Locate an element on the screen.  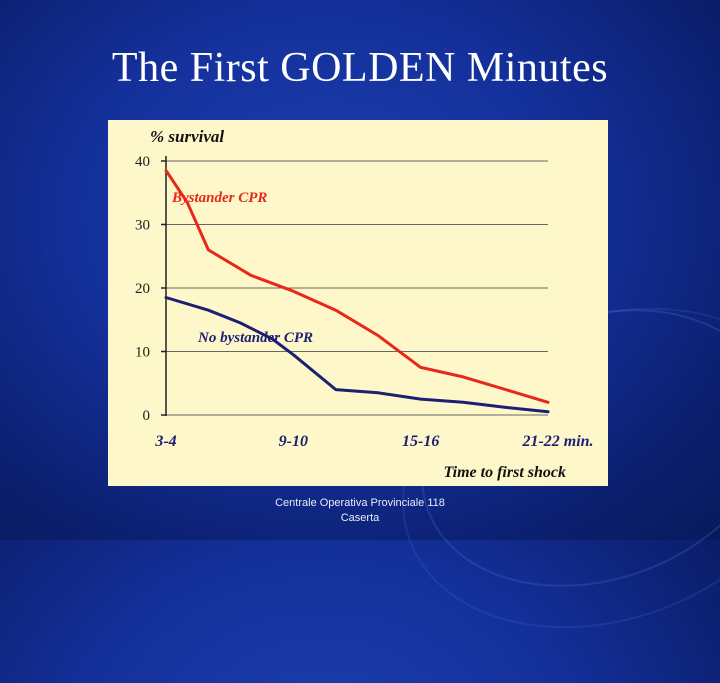
series-line-no-bystander-cpr is located at coordinates (357, 355).